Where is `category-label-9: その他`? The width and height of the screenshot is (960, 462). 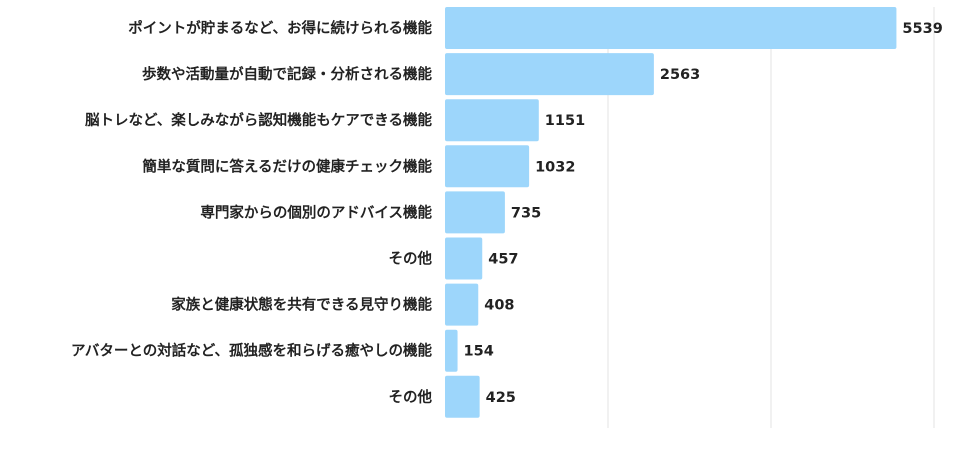
category-label-9: その他 is located at coordinates (411, 397).